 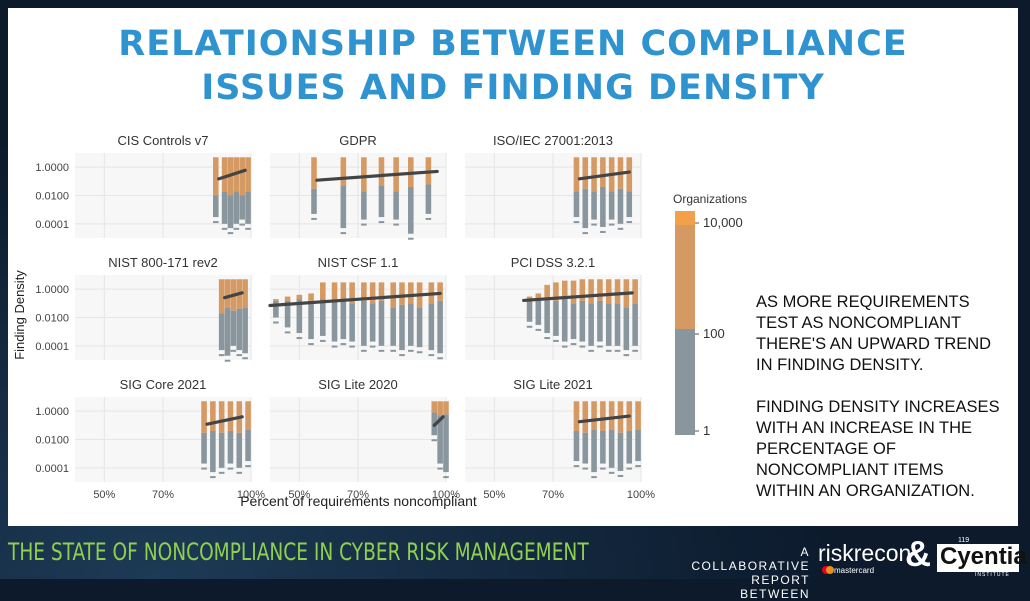 What do you see at coordinates (358, 384) in the screenshot?
I see `panel-title: SIG Lite 2020` at bounding box center [358, 384].